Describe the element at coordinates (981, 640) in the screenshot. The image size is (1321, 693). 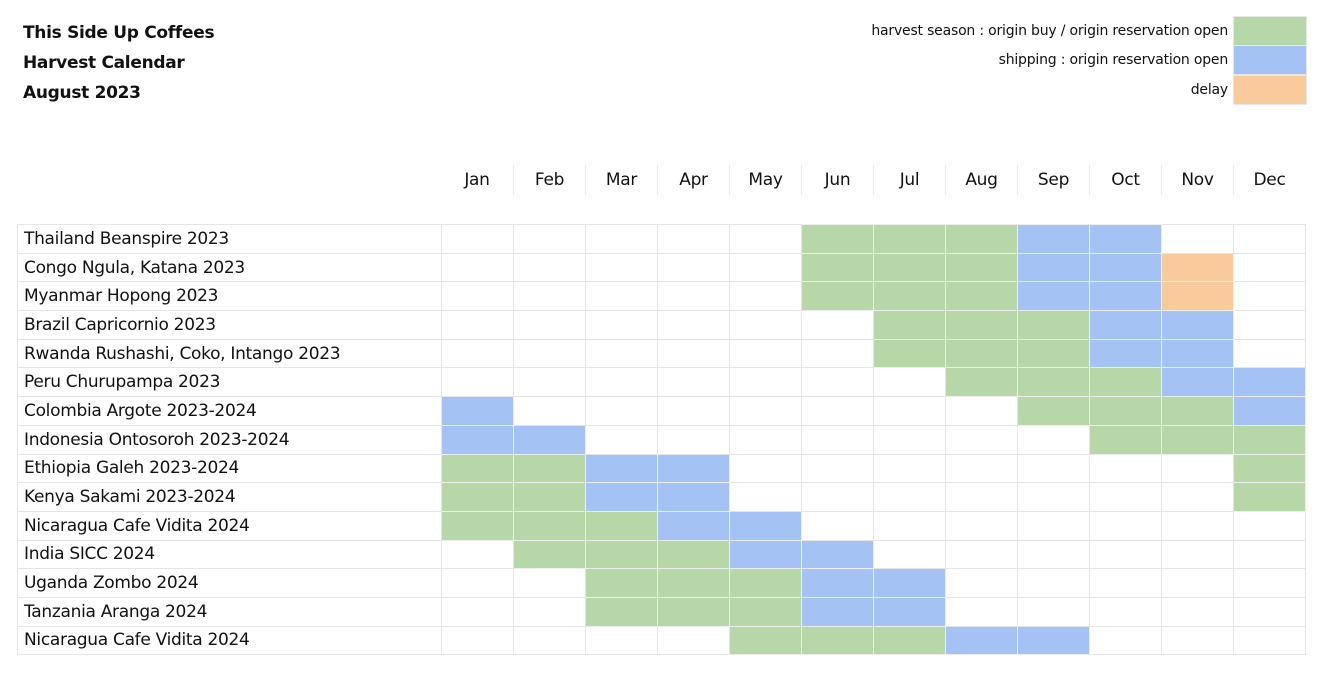
I see `month-cell-aug-shipping` at that location.